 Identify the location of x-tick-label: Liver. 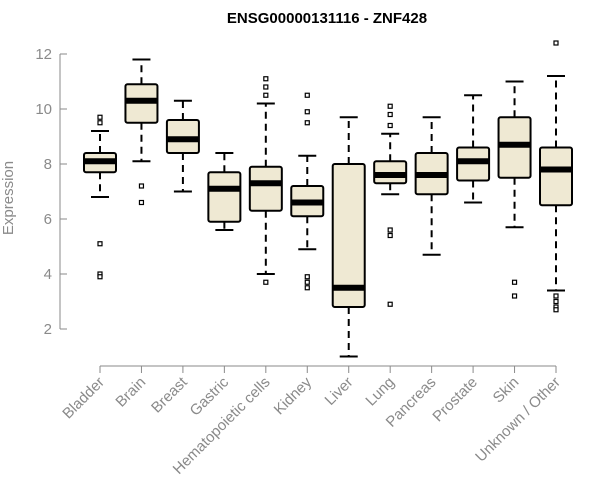
(339, 391).